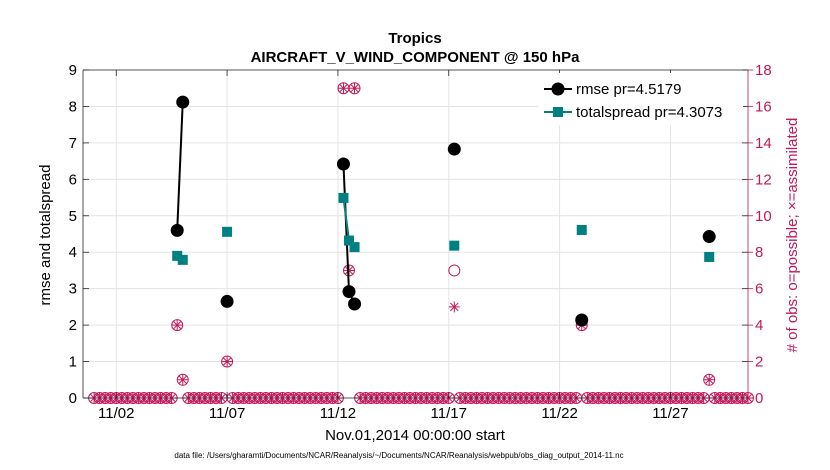  Describe the element at coordinates (558, 112) in the screenshot. I see `legend-totalspread-marker` at that location.